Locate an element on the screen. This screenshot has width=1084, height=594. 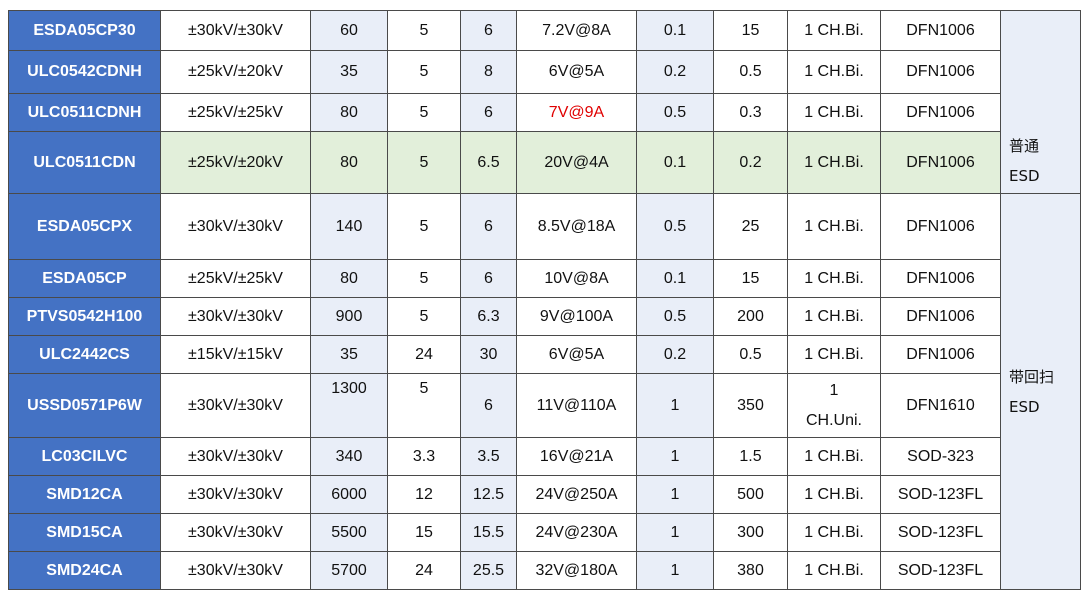
part-number: ULC0542CDNH is located at coordinates (84, 72).